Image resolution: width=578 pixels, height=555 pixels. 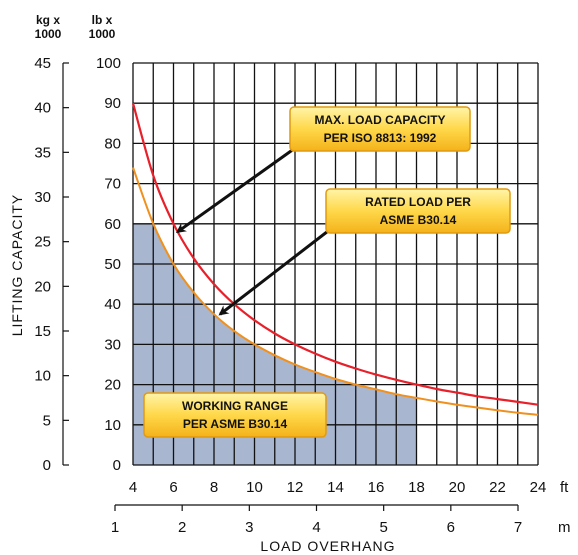 What do you see at coordinates (327, 546) in the screenshot?
I see `x-axis-title: LOAD OVERHANG` at bounding box center [327, 546].